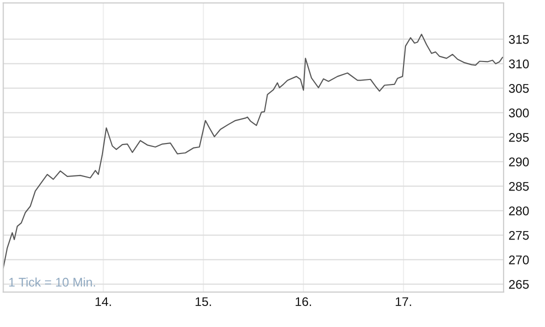 This screenshot has height=327, width=545. Describe the element at coordinates (519, 284) in the screenshot. I see `y-tick-label: 265` at that location.